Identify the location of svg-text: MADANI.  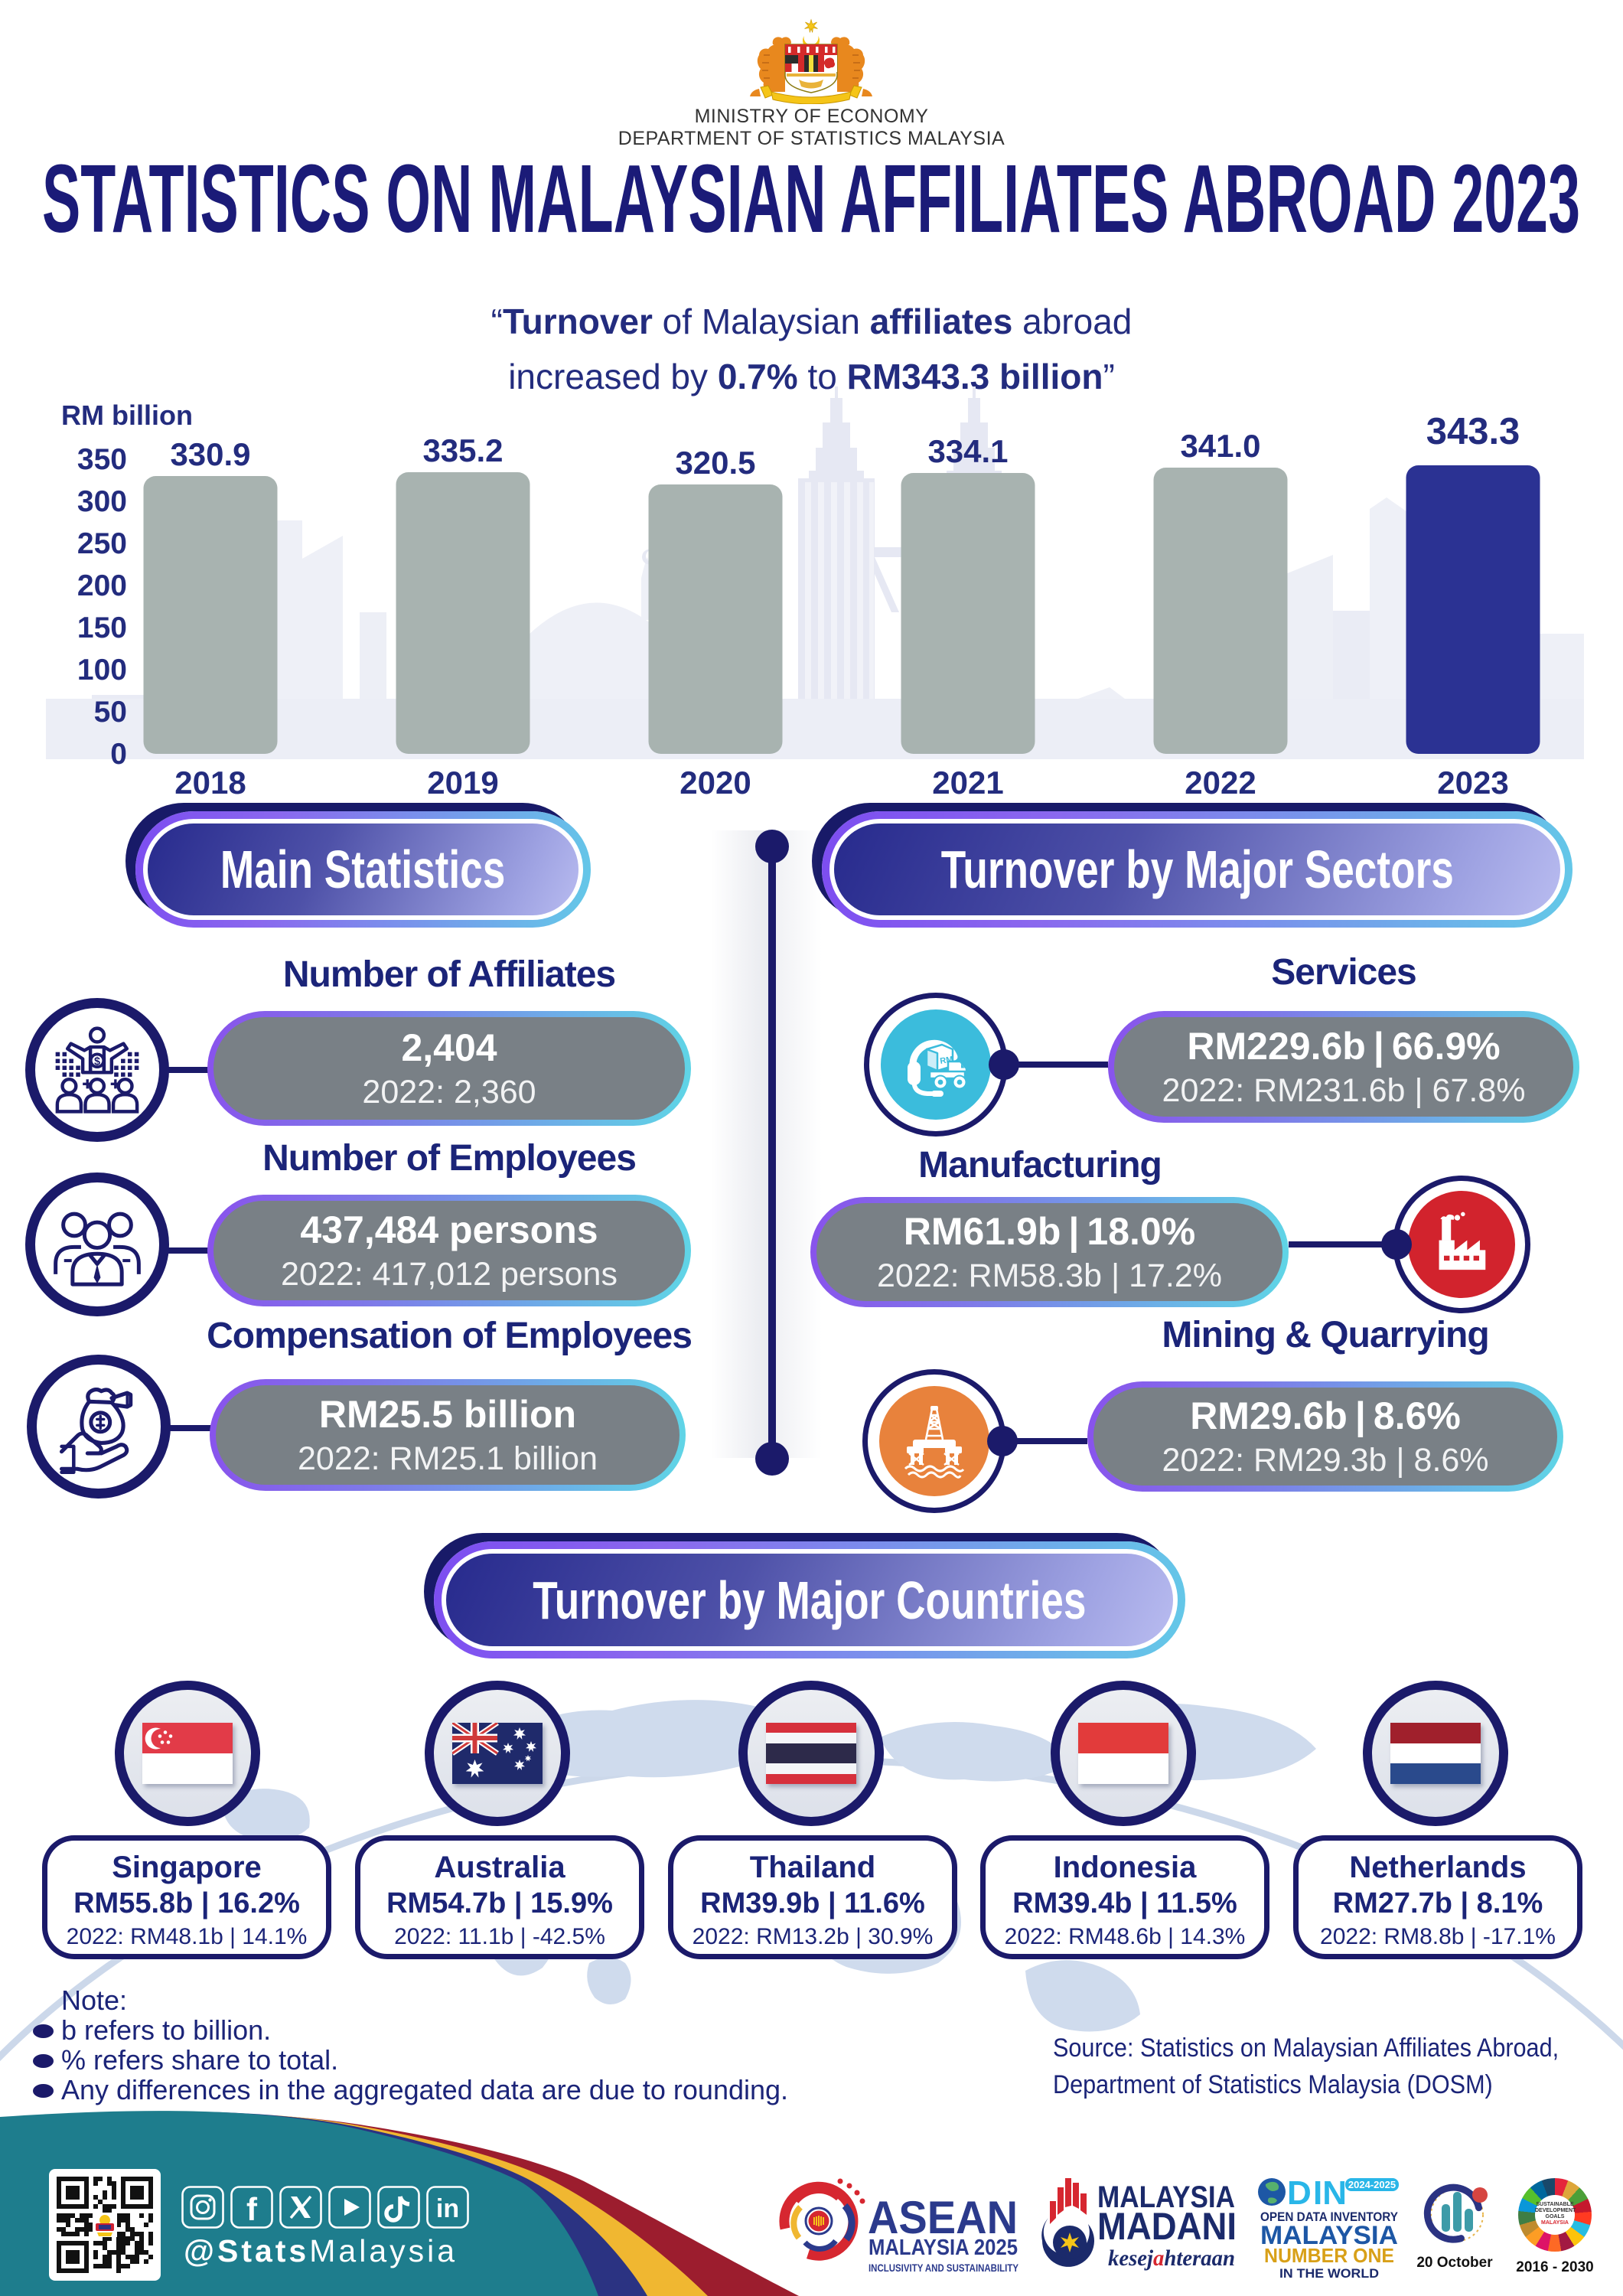
(1167, 2226).